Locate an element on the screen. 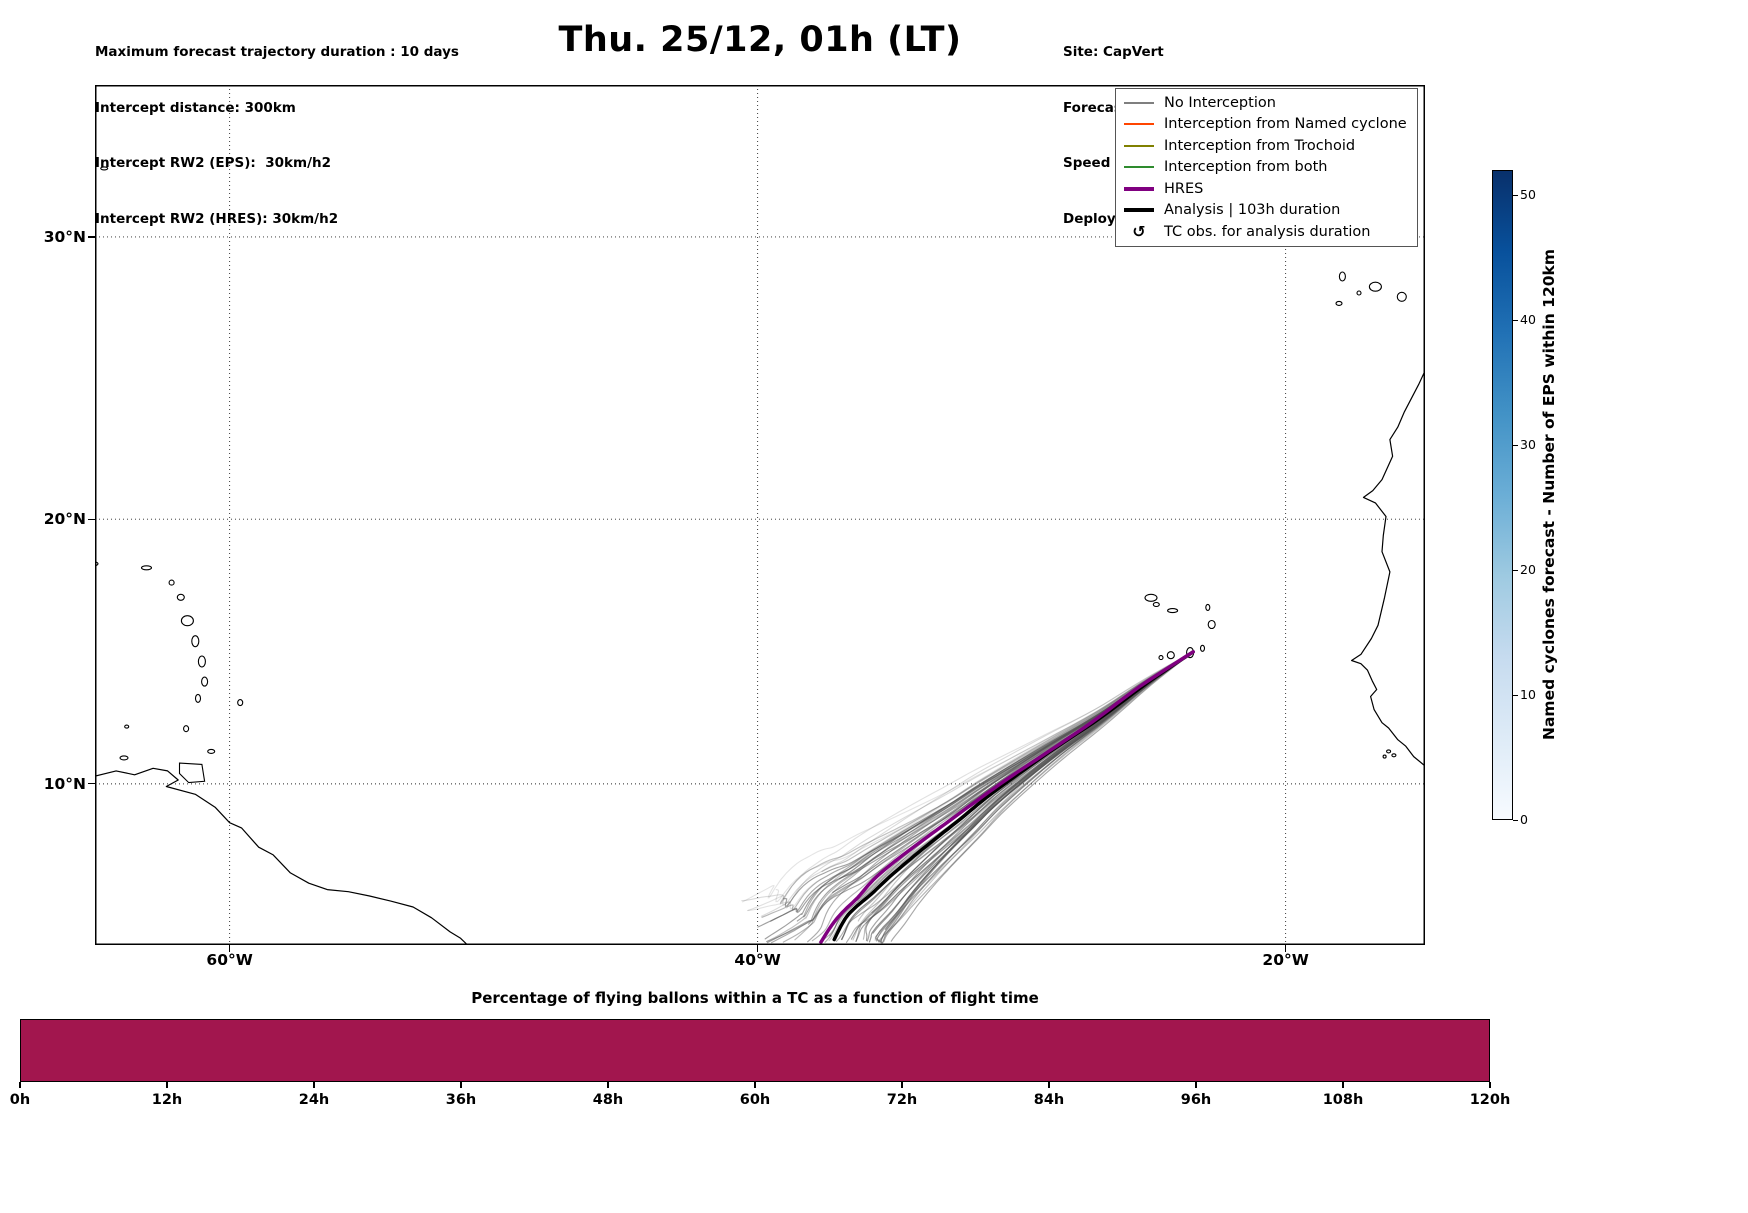 This screenshot has height=1213, width=1748. lat-tick-label: 20°N is located at coordinates (64, 519).